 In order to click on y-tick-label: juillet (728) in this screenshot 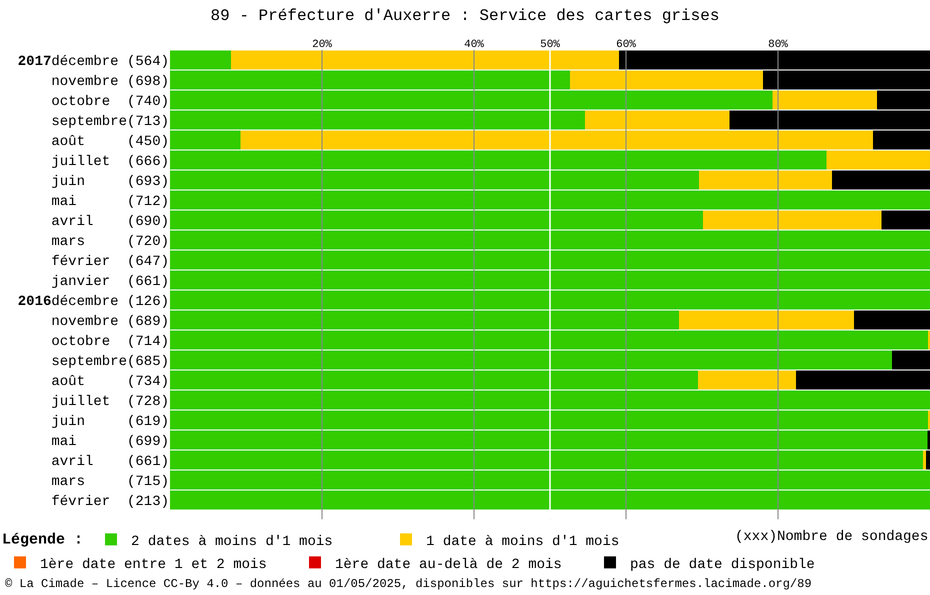, I will do `click(93, 402)`.